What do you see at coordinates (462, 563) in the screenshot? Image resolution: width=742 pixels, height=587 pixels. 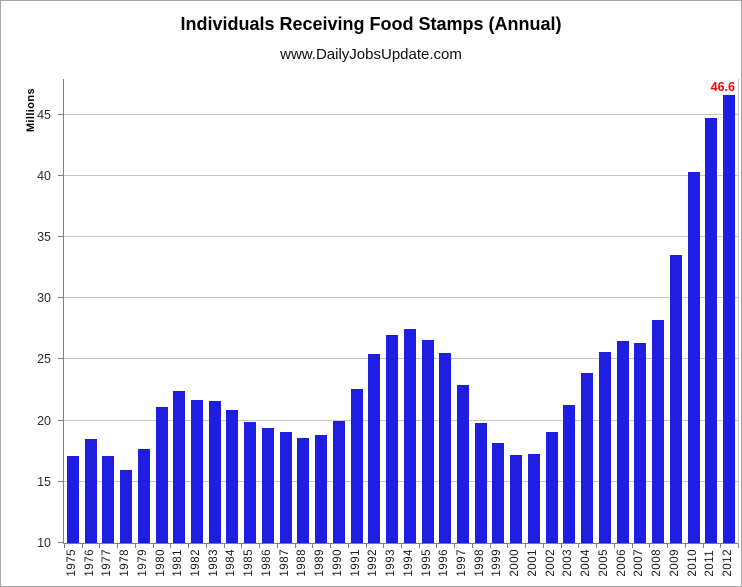 I see `x-tick-label-1997: 1997` at bounding box center [462, 563].